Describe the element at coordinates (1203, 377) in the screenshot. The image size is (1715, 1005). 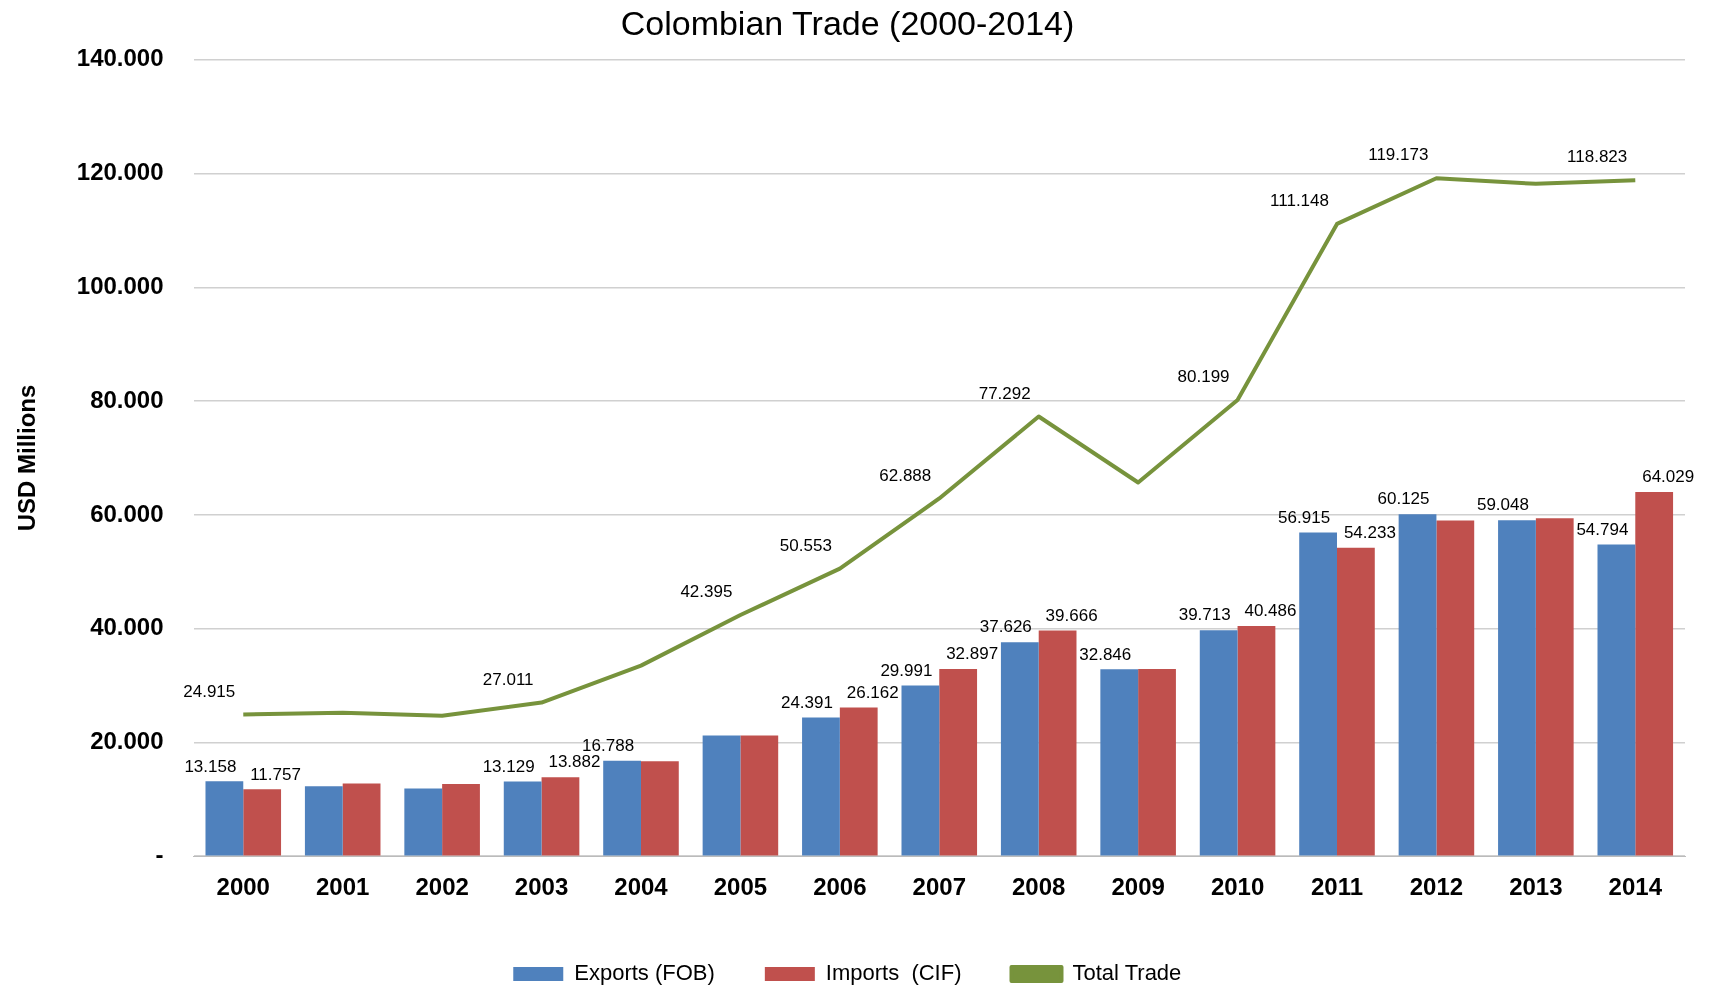
I see `data-label: 80.199` at that location.